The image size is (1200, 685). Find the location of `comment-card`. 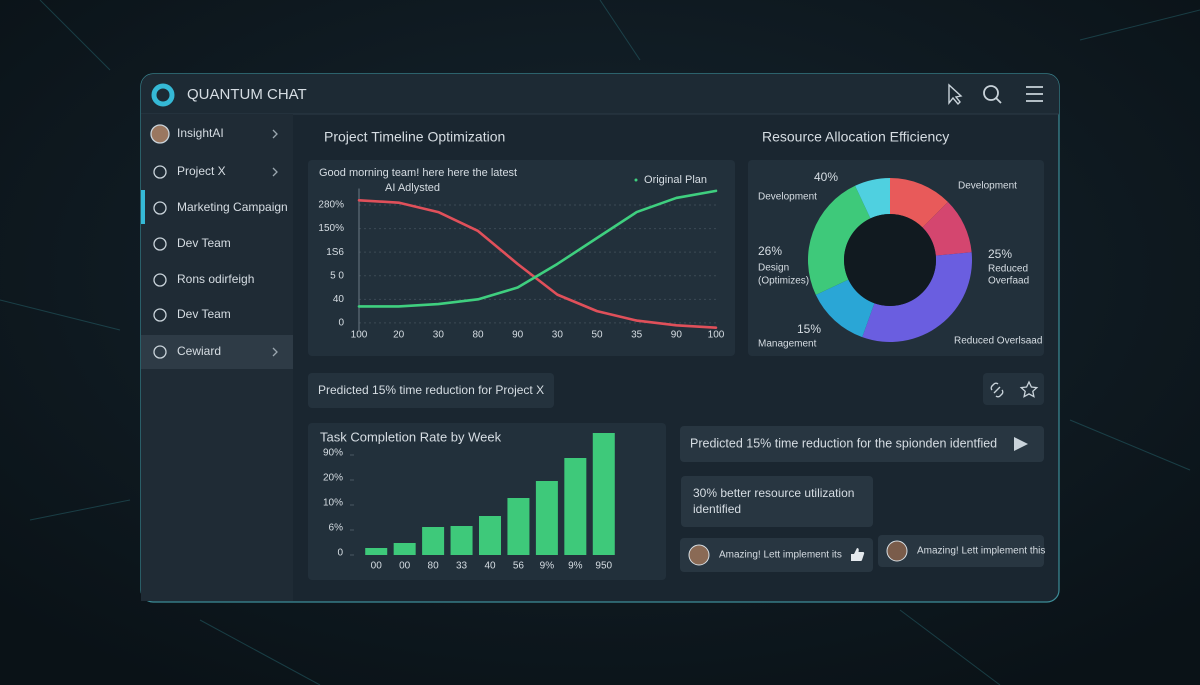

comment-card is located at coordinates (961, 551).